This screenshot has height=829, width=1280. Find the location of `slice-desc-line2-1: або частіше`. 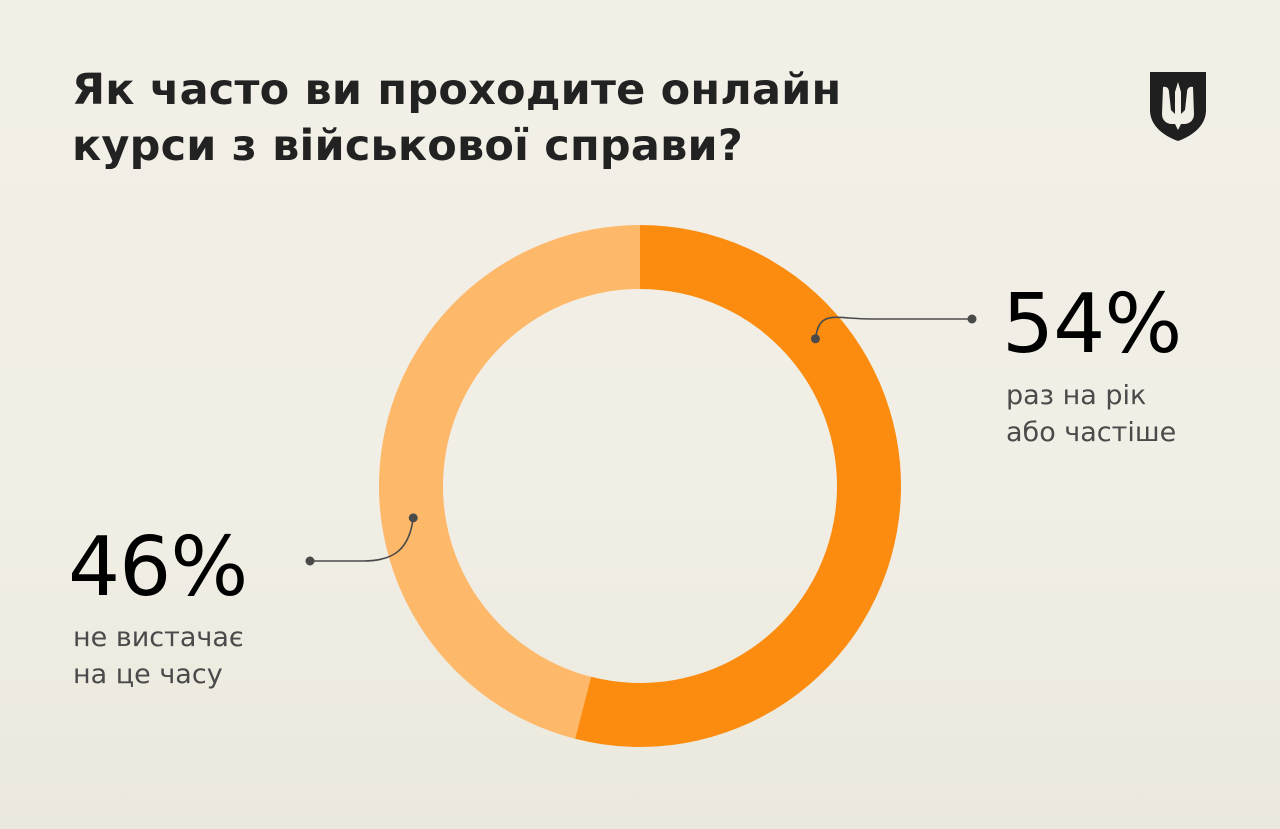

slice-desc-line2-1: або частіше is located at coordinates (1091, 432).